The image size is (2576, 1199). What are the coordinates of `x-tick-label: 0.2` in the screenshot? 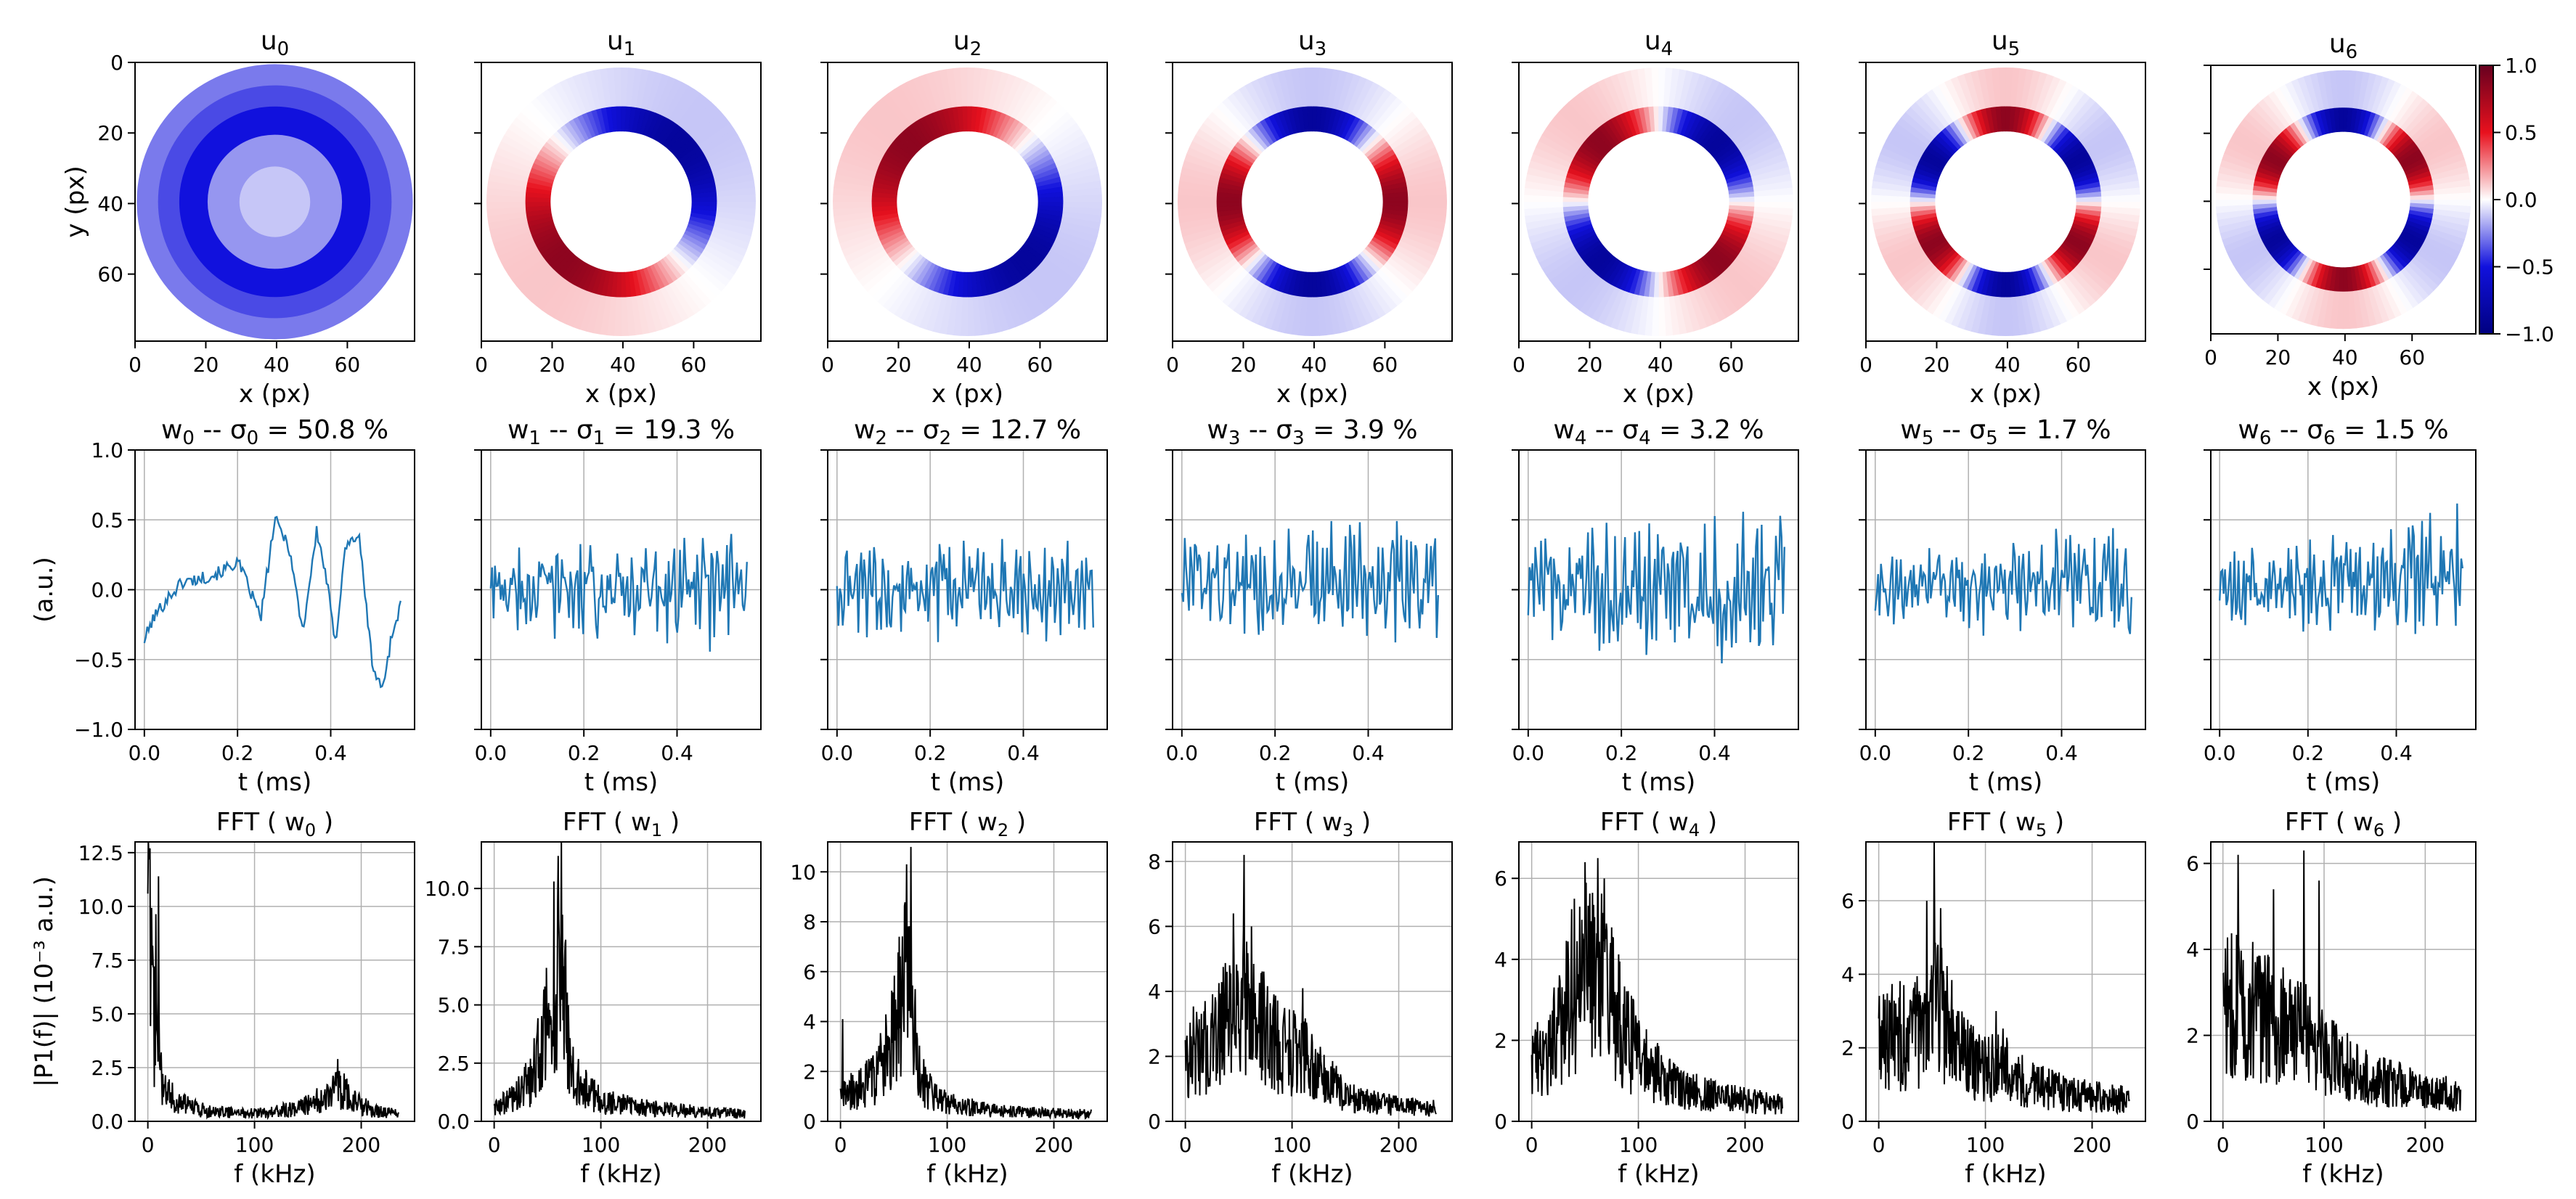 It's located at (237, 753).